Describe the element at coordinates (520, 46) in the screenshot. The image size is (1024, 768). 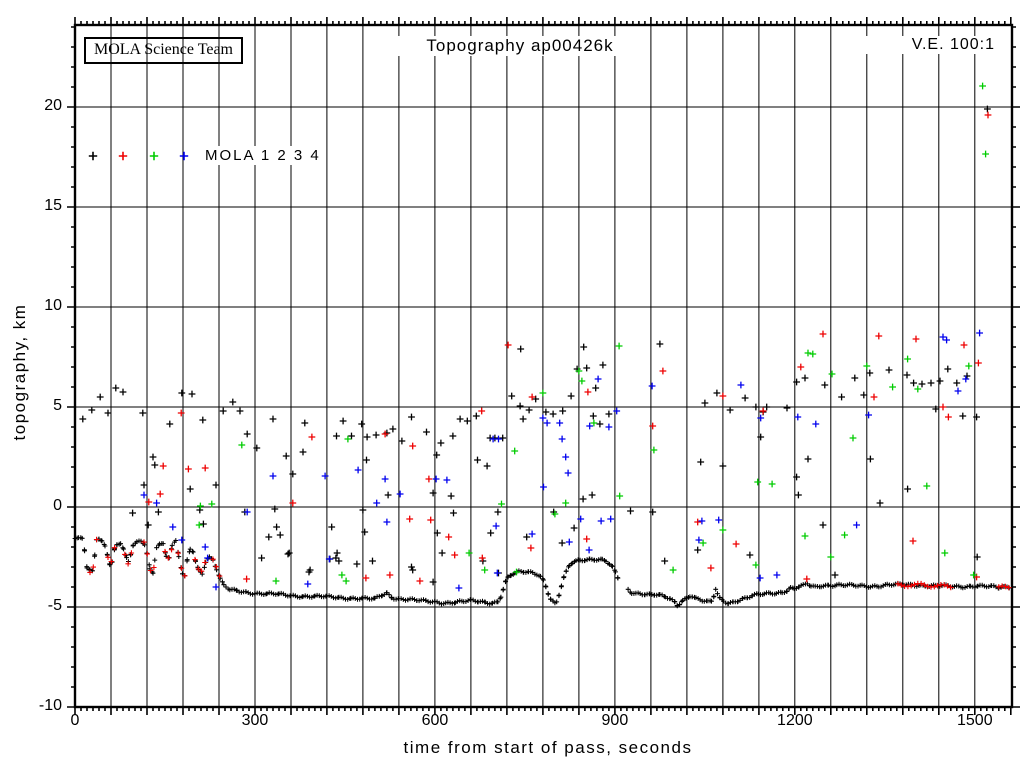
I see `chart-title: Topography ap00426k` at that location.